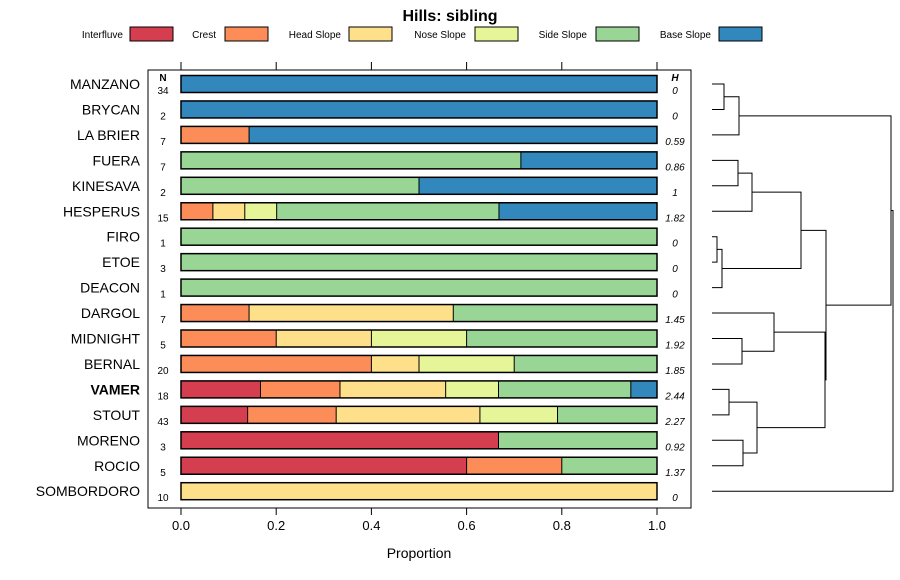  What do you see at coordinates (106, 339) in the screenshot?
I see `row-label: MIDNIGHT` at bounding box center [106, 339].